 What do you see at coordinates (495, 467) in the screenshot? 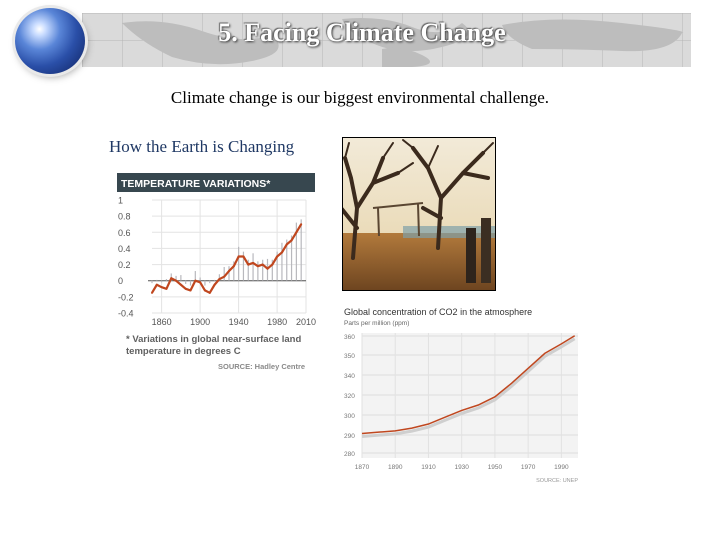
I see `co2-x-tick: 1950` at bounding box center [495, 467].